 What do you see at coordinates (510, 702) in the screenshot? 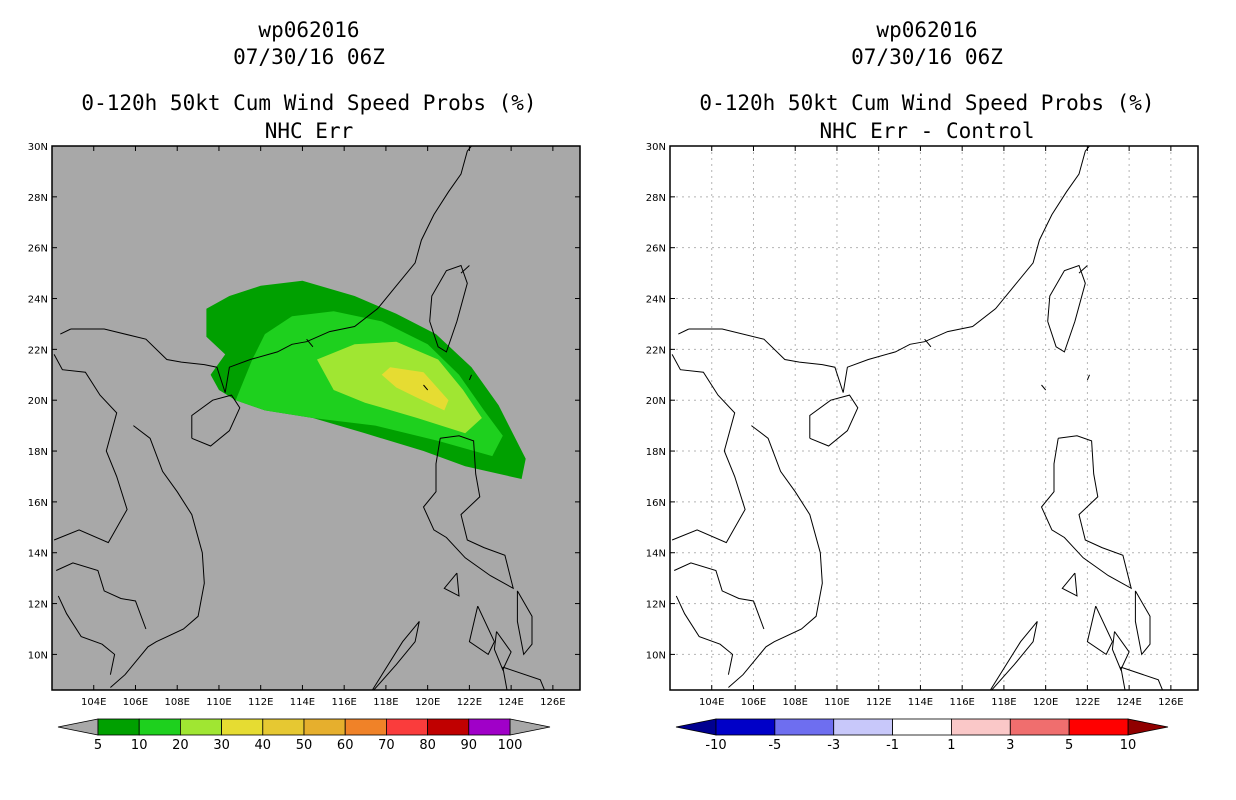
I see `x-tick-label: 124E` at bounding box center [510, 702].